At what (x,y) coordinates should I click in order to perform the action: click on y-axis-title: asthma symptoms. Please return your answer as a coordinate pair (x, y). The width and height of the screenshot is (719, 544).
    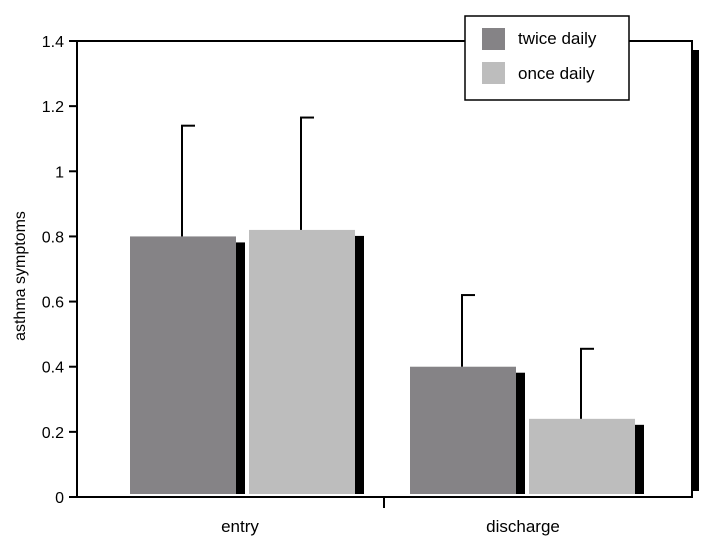
    Looking at the image, I should click on (20, 276).